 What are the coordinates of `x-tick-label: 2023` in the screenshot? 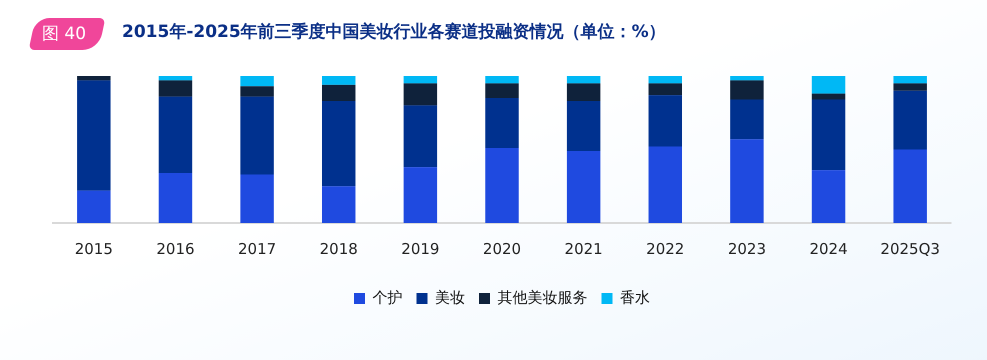 It's located at (747, 249).